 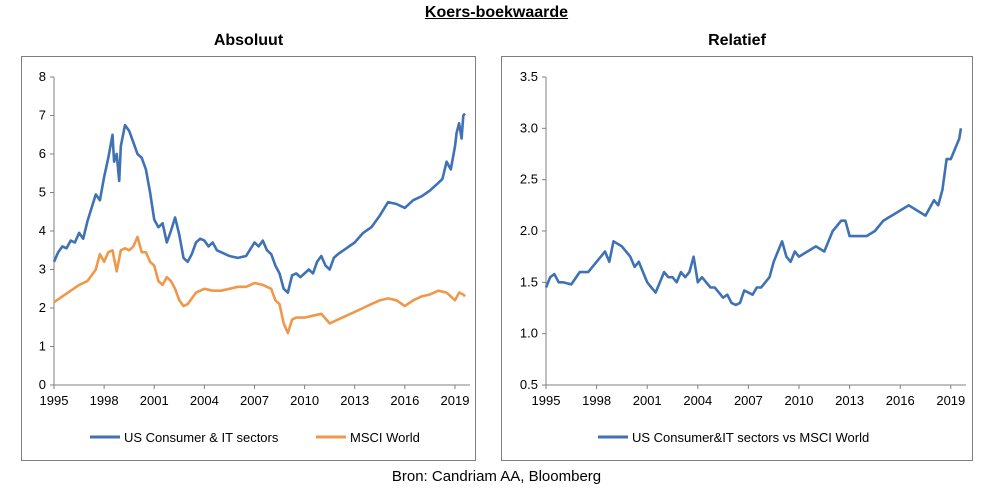 What do you see at coordinates (42, 230) in the screenshot?
I see `y-tick-label: 4` at bounding box center [42, 230].